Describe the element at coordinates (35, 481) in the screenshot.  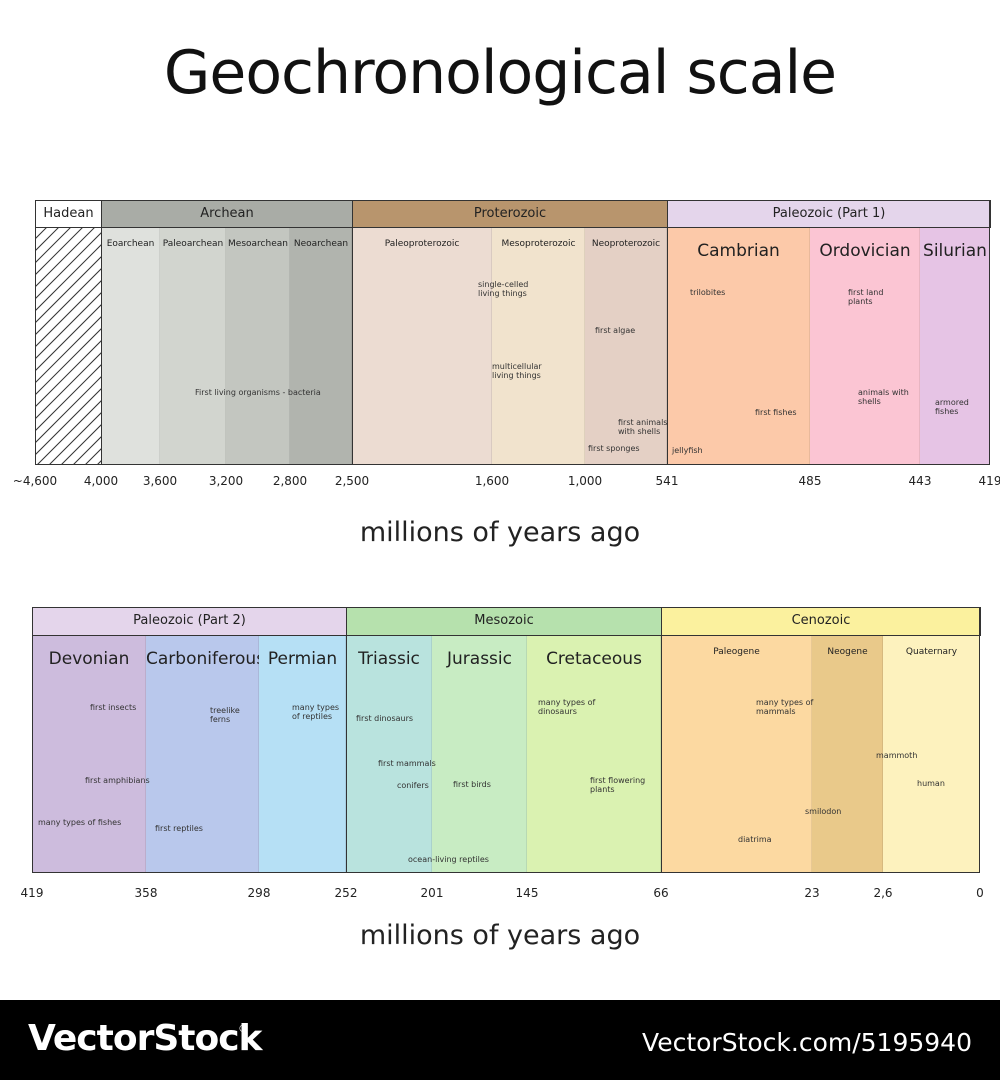
I see `tick-label: ~4,600` at that location.